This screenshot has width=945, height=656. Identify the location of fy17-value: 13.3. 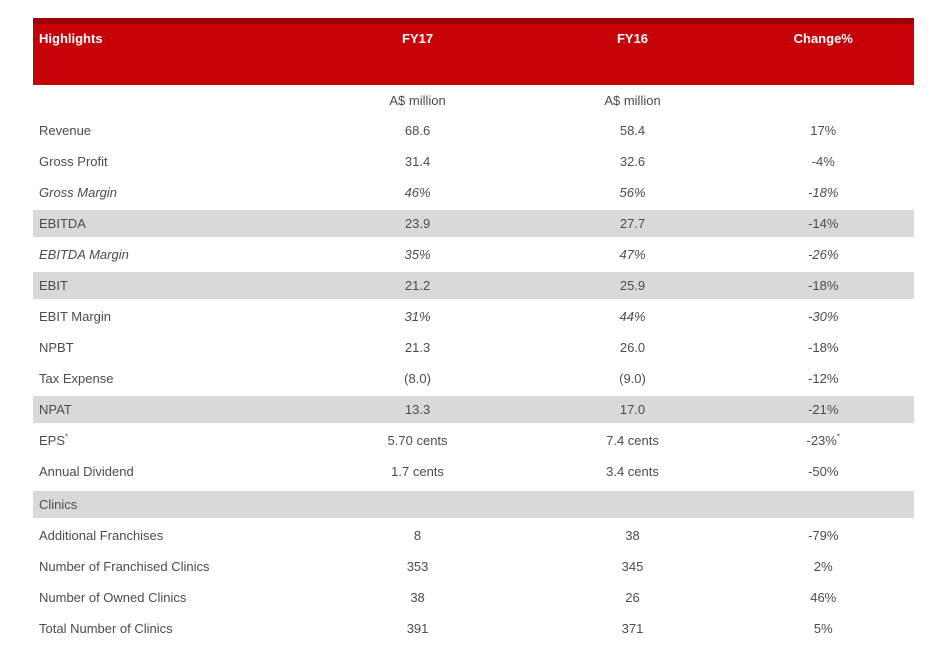
(417, 409).